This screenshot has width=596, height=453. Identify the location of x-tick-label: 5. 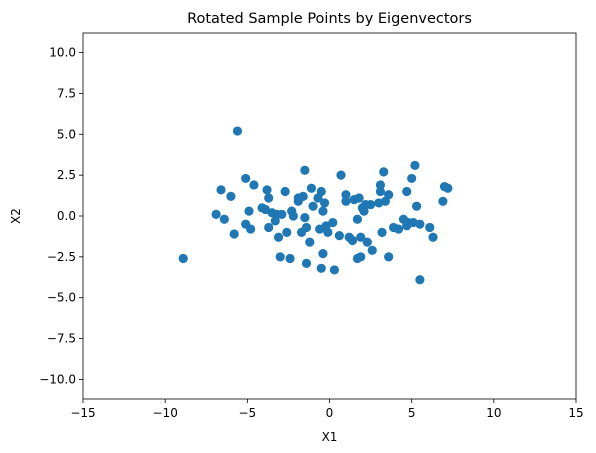
(412, 413).